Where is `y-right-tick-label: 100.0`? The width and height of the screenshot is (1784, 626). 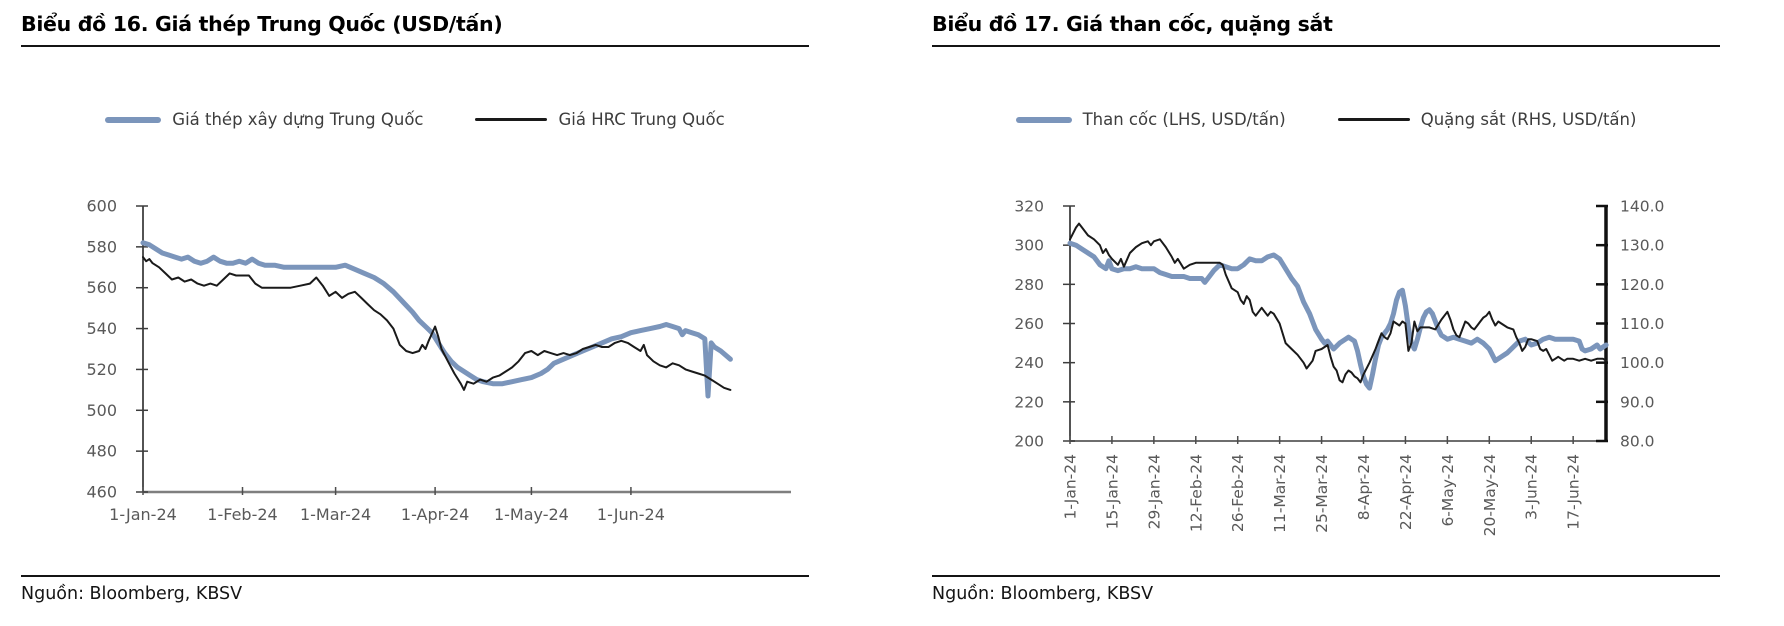 y-right-tick-label: 100.0 is located at coordinates (1642, 363).